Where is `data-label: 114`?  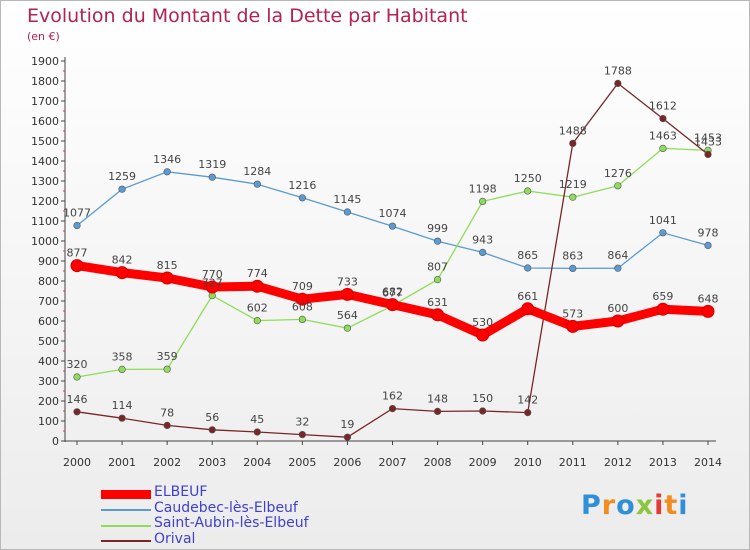
data-label: 114 is located at coordinates (122, 405).